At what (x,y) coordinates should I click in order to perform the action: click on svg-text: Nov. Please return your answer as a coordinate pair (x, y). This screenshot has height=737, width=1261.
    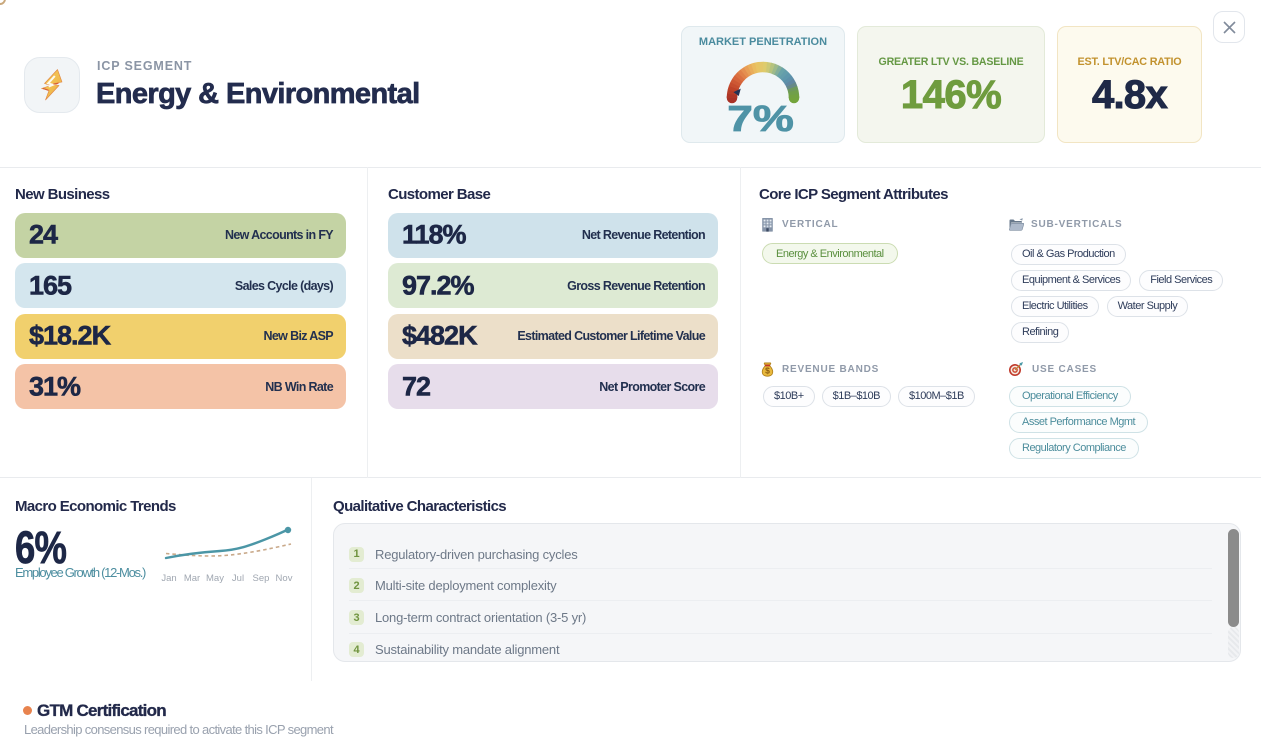
    Looking at the image, I should click on (284, 578).